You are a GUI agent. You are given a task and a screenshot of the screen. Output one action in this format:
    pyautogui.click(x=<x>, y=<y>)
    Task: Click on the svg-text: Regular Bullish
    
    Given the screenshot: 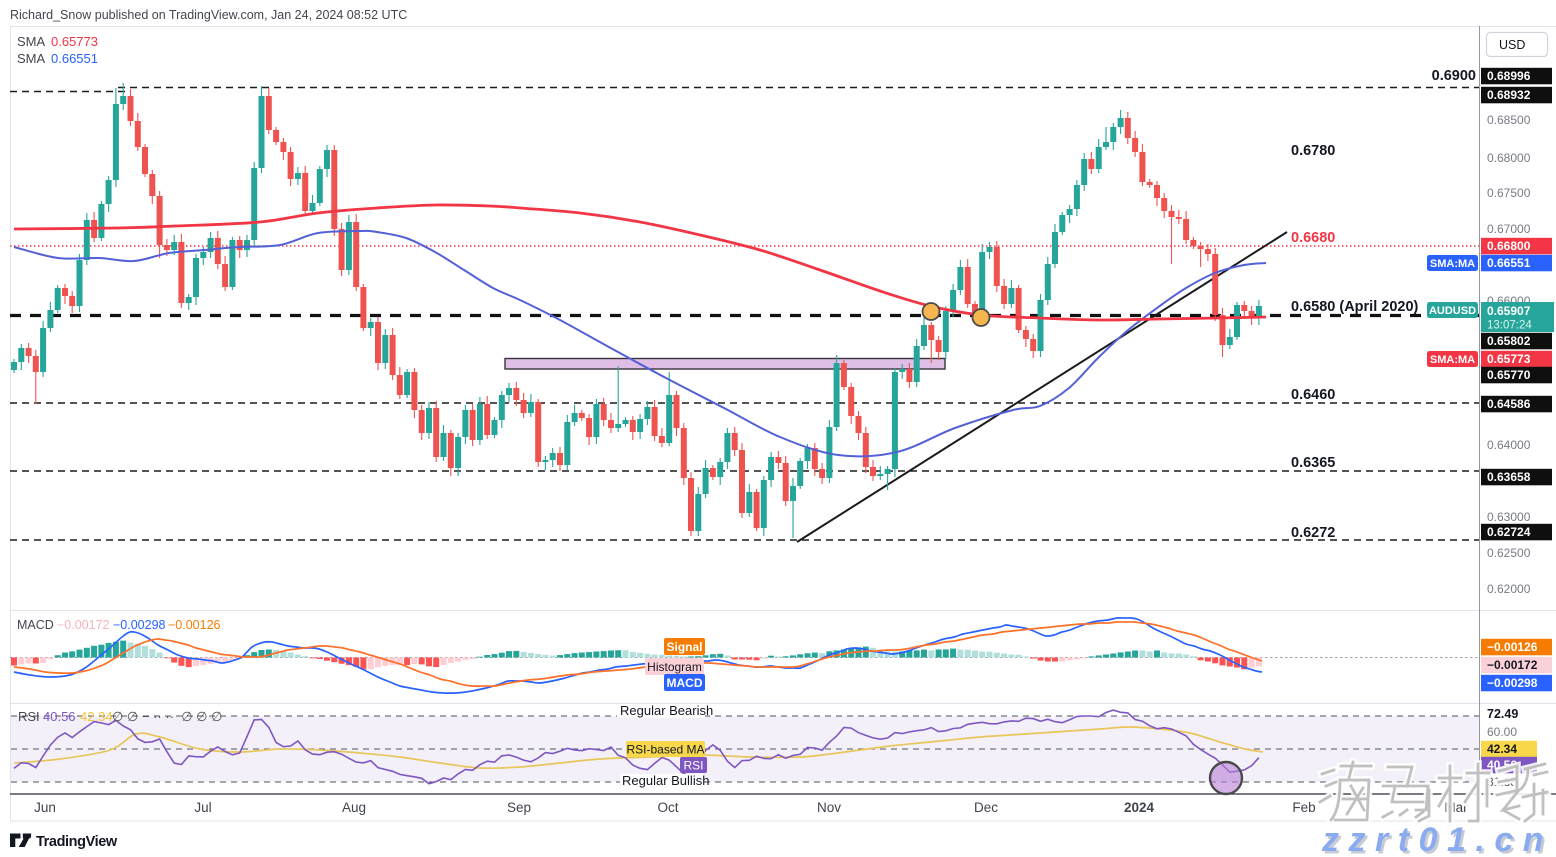 What is the action you would take?
    pyautogui.click(x=665, y=780)
    